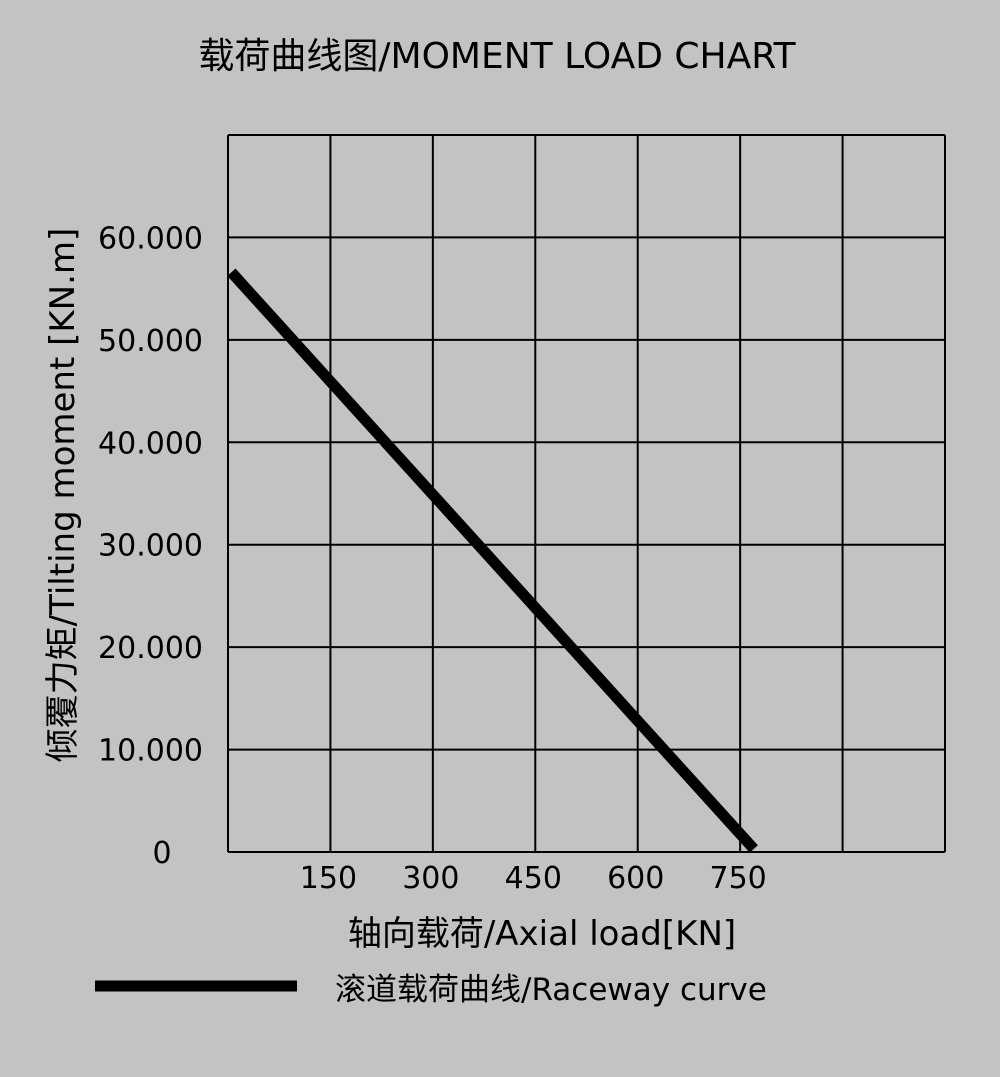 The height and width of the screenshot is (1077, 1000). I want to click on x-axis-label: 轴向载荷/Axial load[KN], so click(542, 934).